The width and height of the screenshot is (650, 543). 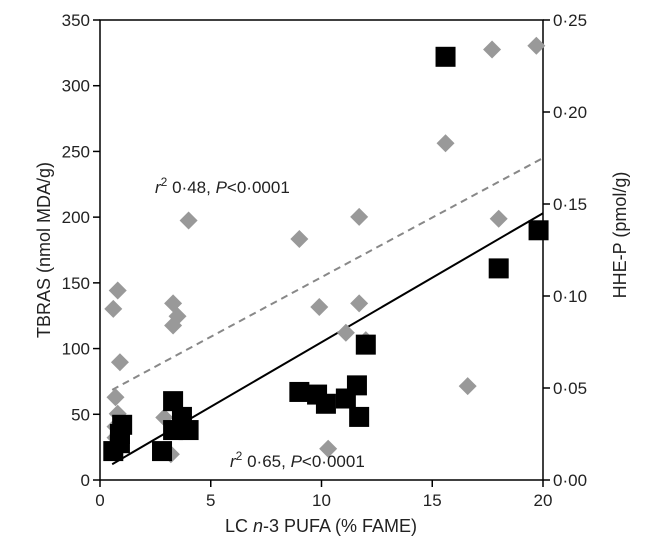 I want to click on x-axis-title: LC n-3 PUFA (% FAME), so click(x=321, y=526).